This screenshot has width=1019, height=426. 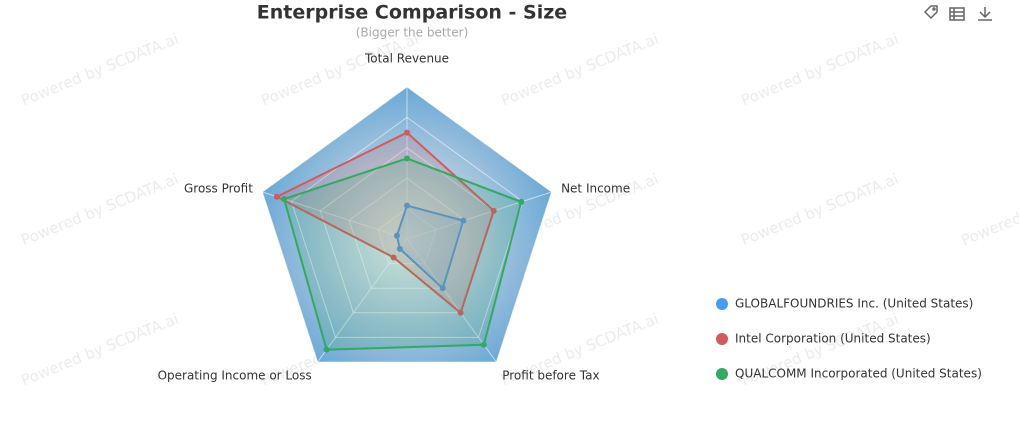 What do you see at coordinates (833, 339) in the screenshot?
I see `legend-label: Intel Corporation (United States)` at bounding box center [833, 339].